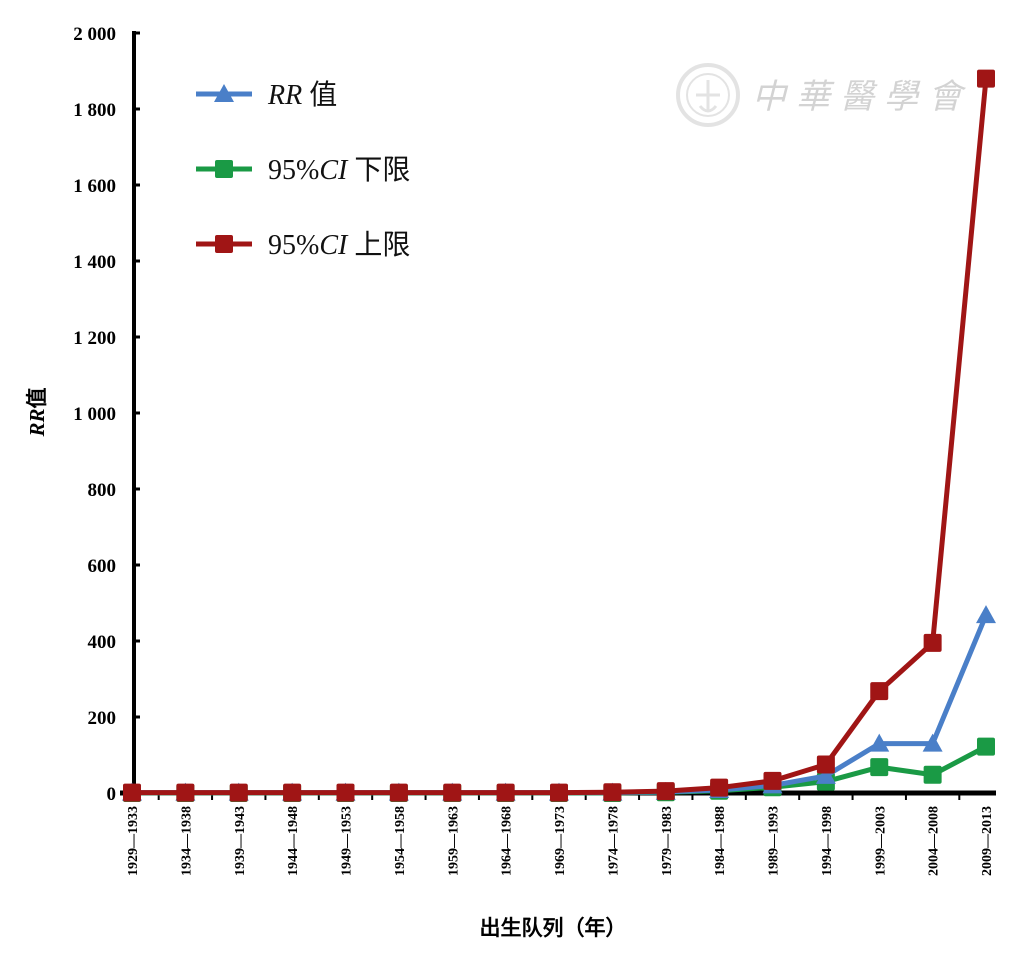 The image size is (1018, 954). I want to click on legend-label-suffix: 下限, so click(378, 170).